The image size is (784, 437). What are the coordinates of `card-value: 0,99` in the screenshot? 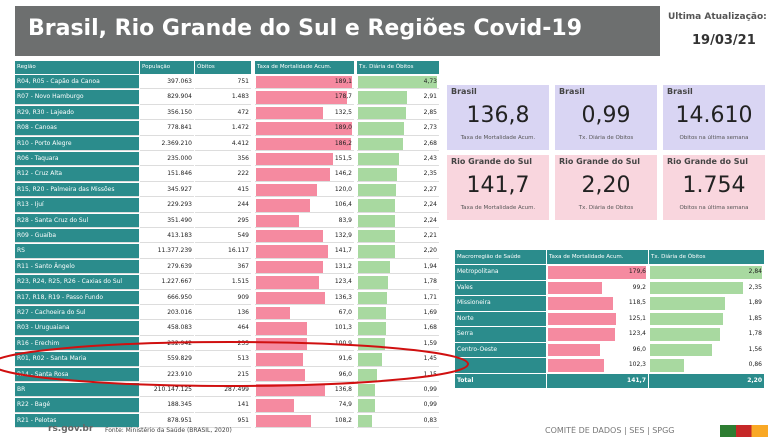 It's located at (606, 115).